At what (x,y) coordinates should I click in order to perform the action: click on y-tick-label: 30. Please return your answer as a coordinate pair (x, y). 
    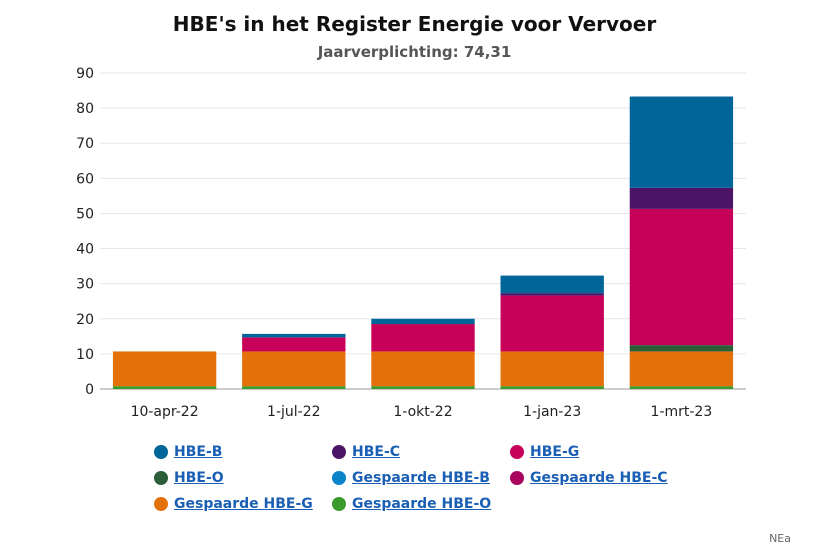
    Looking at the image, I should click on (85, 285).